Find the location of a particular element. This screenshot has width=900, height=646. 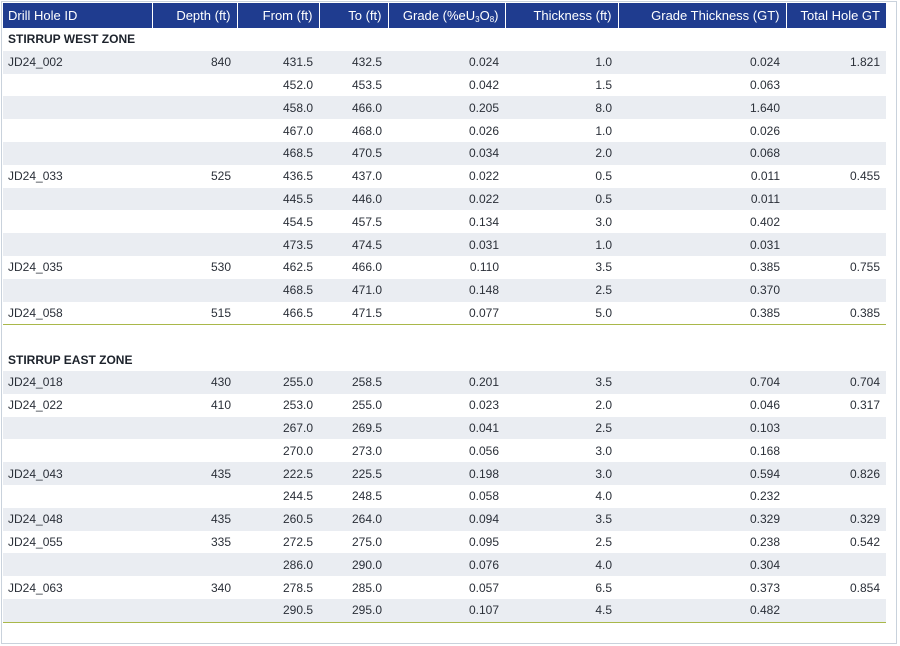

cell-depth: 840 is located at coordinates (194, 62).